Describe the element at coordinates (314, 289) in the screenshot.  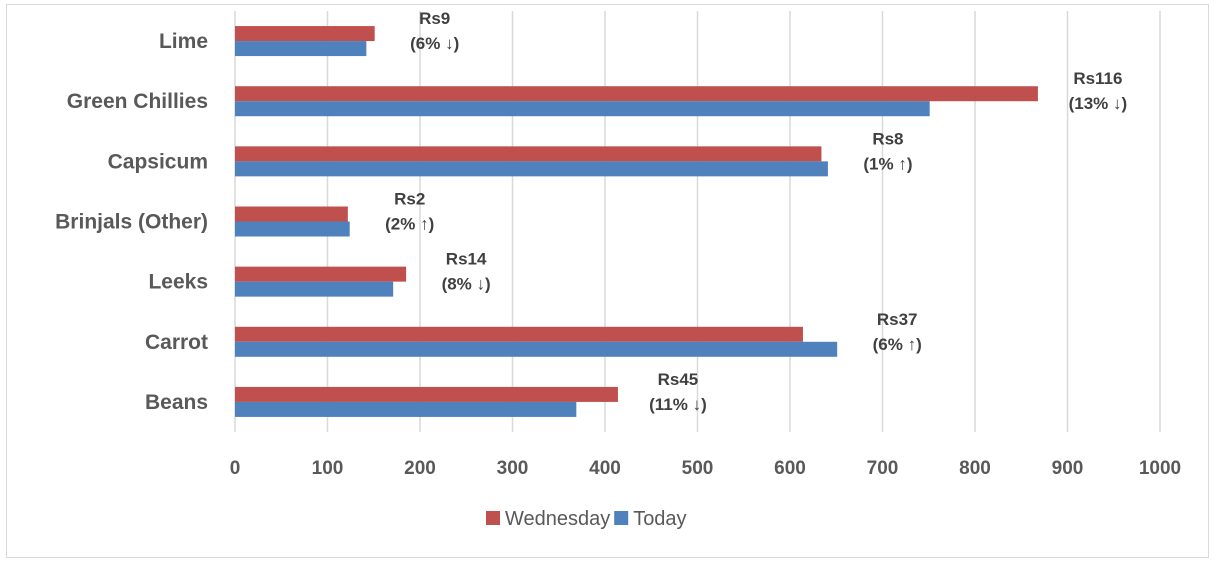
I see `bar-today-leeks` at that location.